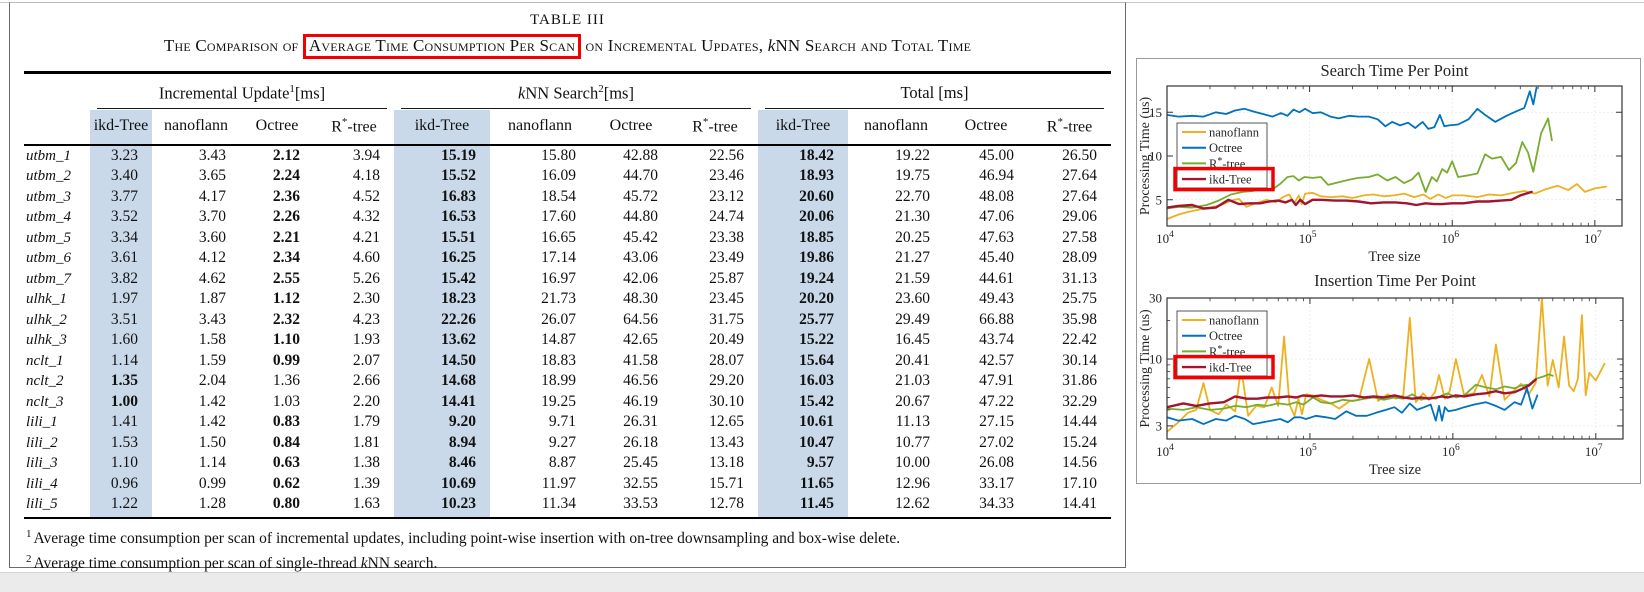  What do you see at coordinates (803, 176) in the screenshot?
I see `cell: 18.93` at bounding box center [803, 176].